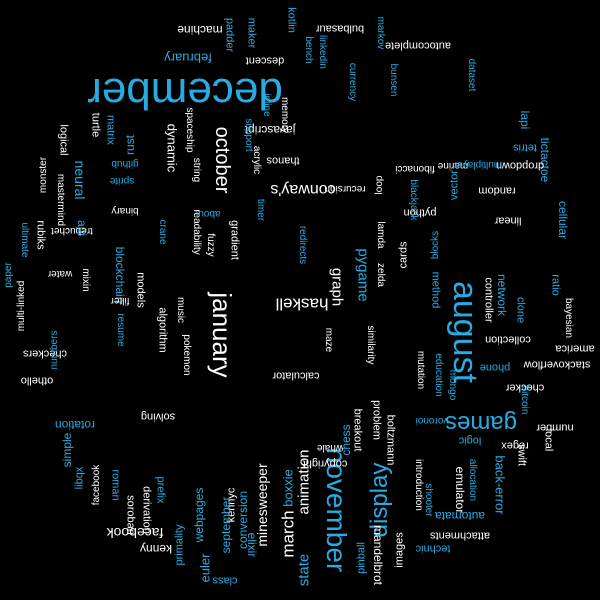  What do you see at coordinates (120, 300) in the screenshot?
I see `cloud-word-checkers-2: filter` at bounding box center [120, 300].